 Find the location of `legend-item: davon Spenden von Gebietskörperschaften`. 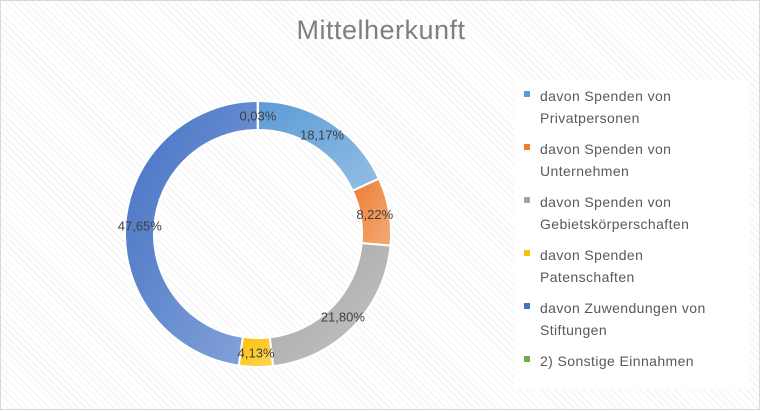

legend-item: davon Spenden von Gebietskörperschaften is located at coordinates (632, 213).